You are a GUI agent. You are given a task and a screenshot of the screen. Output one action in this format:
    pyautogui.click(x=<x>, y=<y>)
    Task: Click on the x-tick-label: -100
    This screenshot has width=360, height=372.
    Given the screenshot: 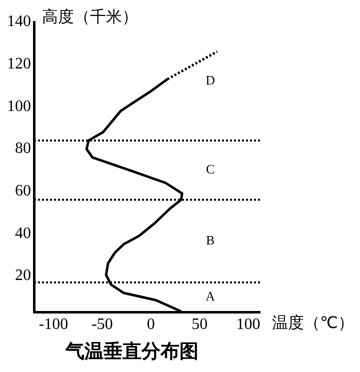 What is the action you would take?
    pyautogui.click(x=53, y=324)
    